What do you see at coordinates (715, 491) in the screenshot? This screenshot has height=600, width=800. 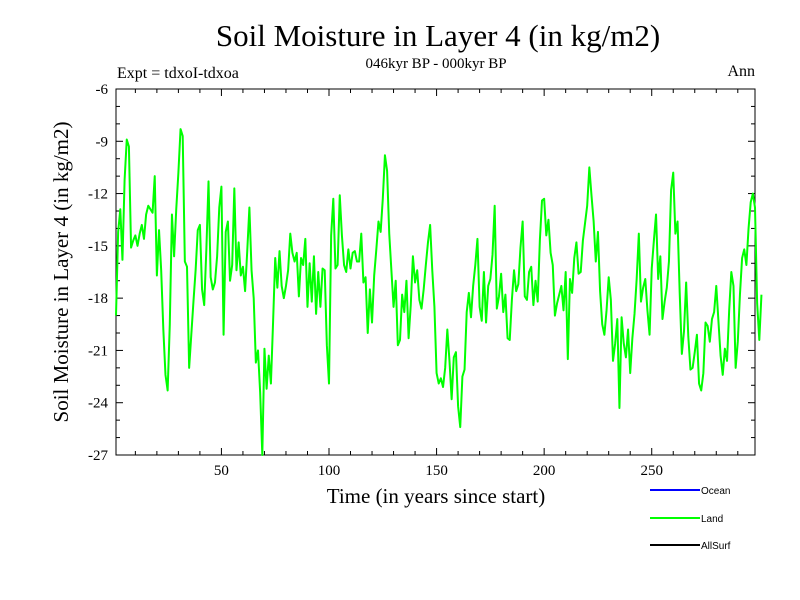 I see `legend-label-ocean: Ocean` at bounding box center [715, 491].